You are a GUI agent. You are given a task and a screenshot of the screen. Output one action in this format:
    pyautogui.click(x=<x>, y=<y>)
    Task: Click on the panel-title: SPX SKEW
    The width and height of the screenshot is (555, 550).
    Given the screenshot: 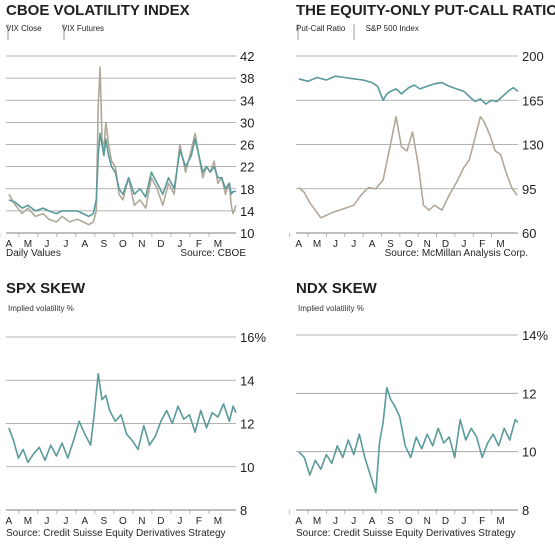 What is the action you would take?
    pyautogui.click(x=46, y=288)
    